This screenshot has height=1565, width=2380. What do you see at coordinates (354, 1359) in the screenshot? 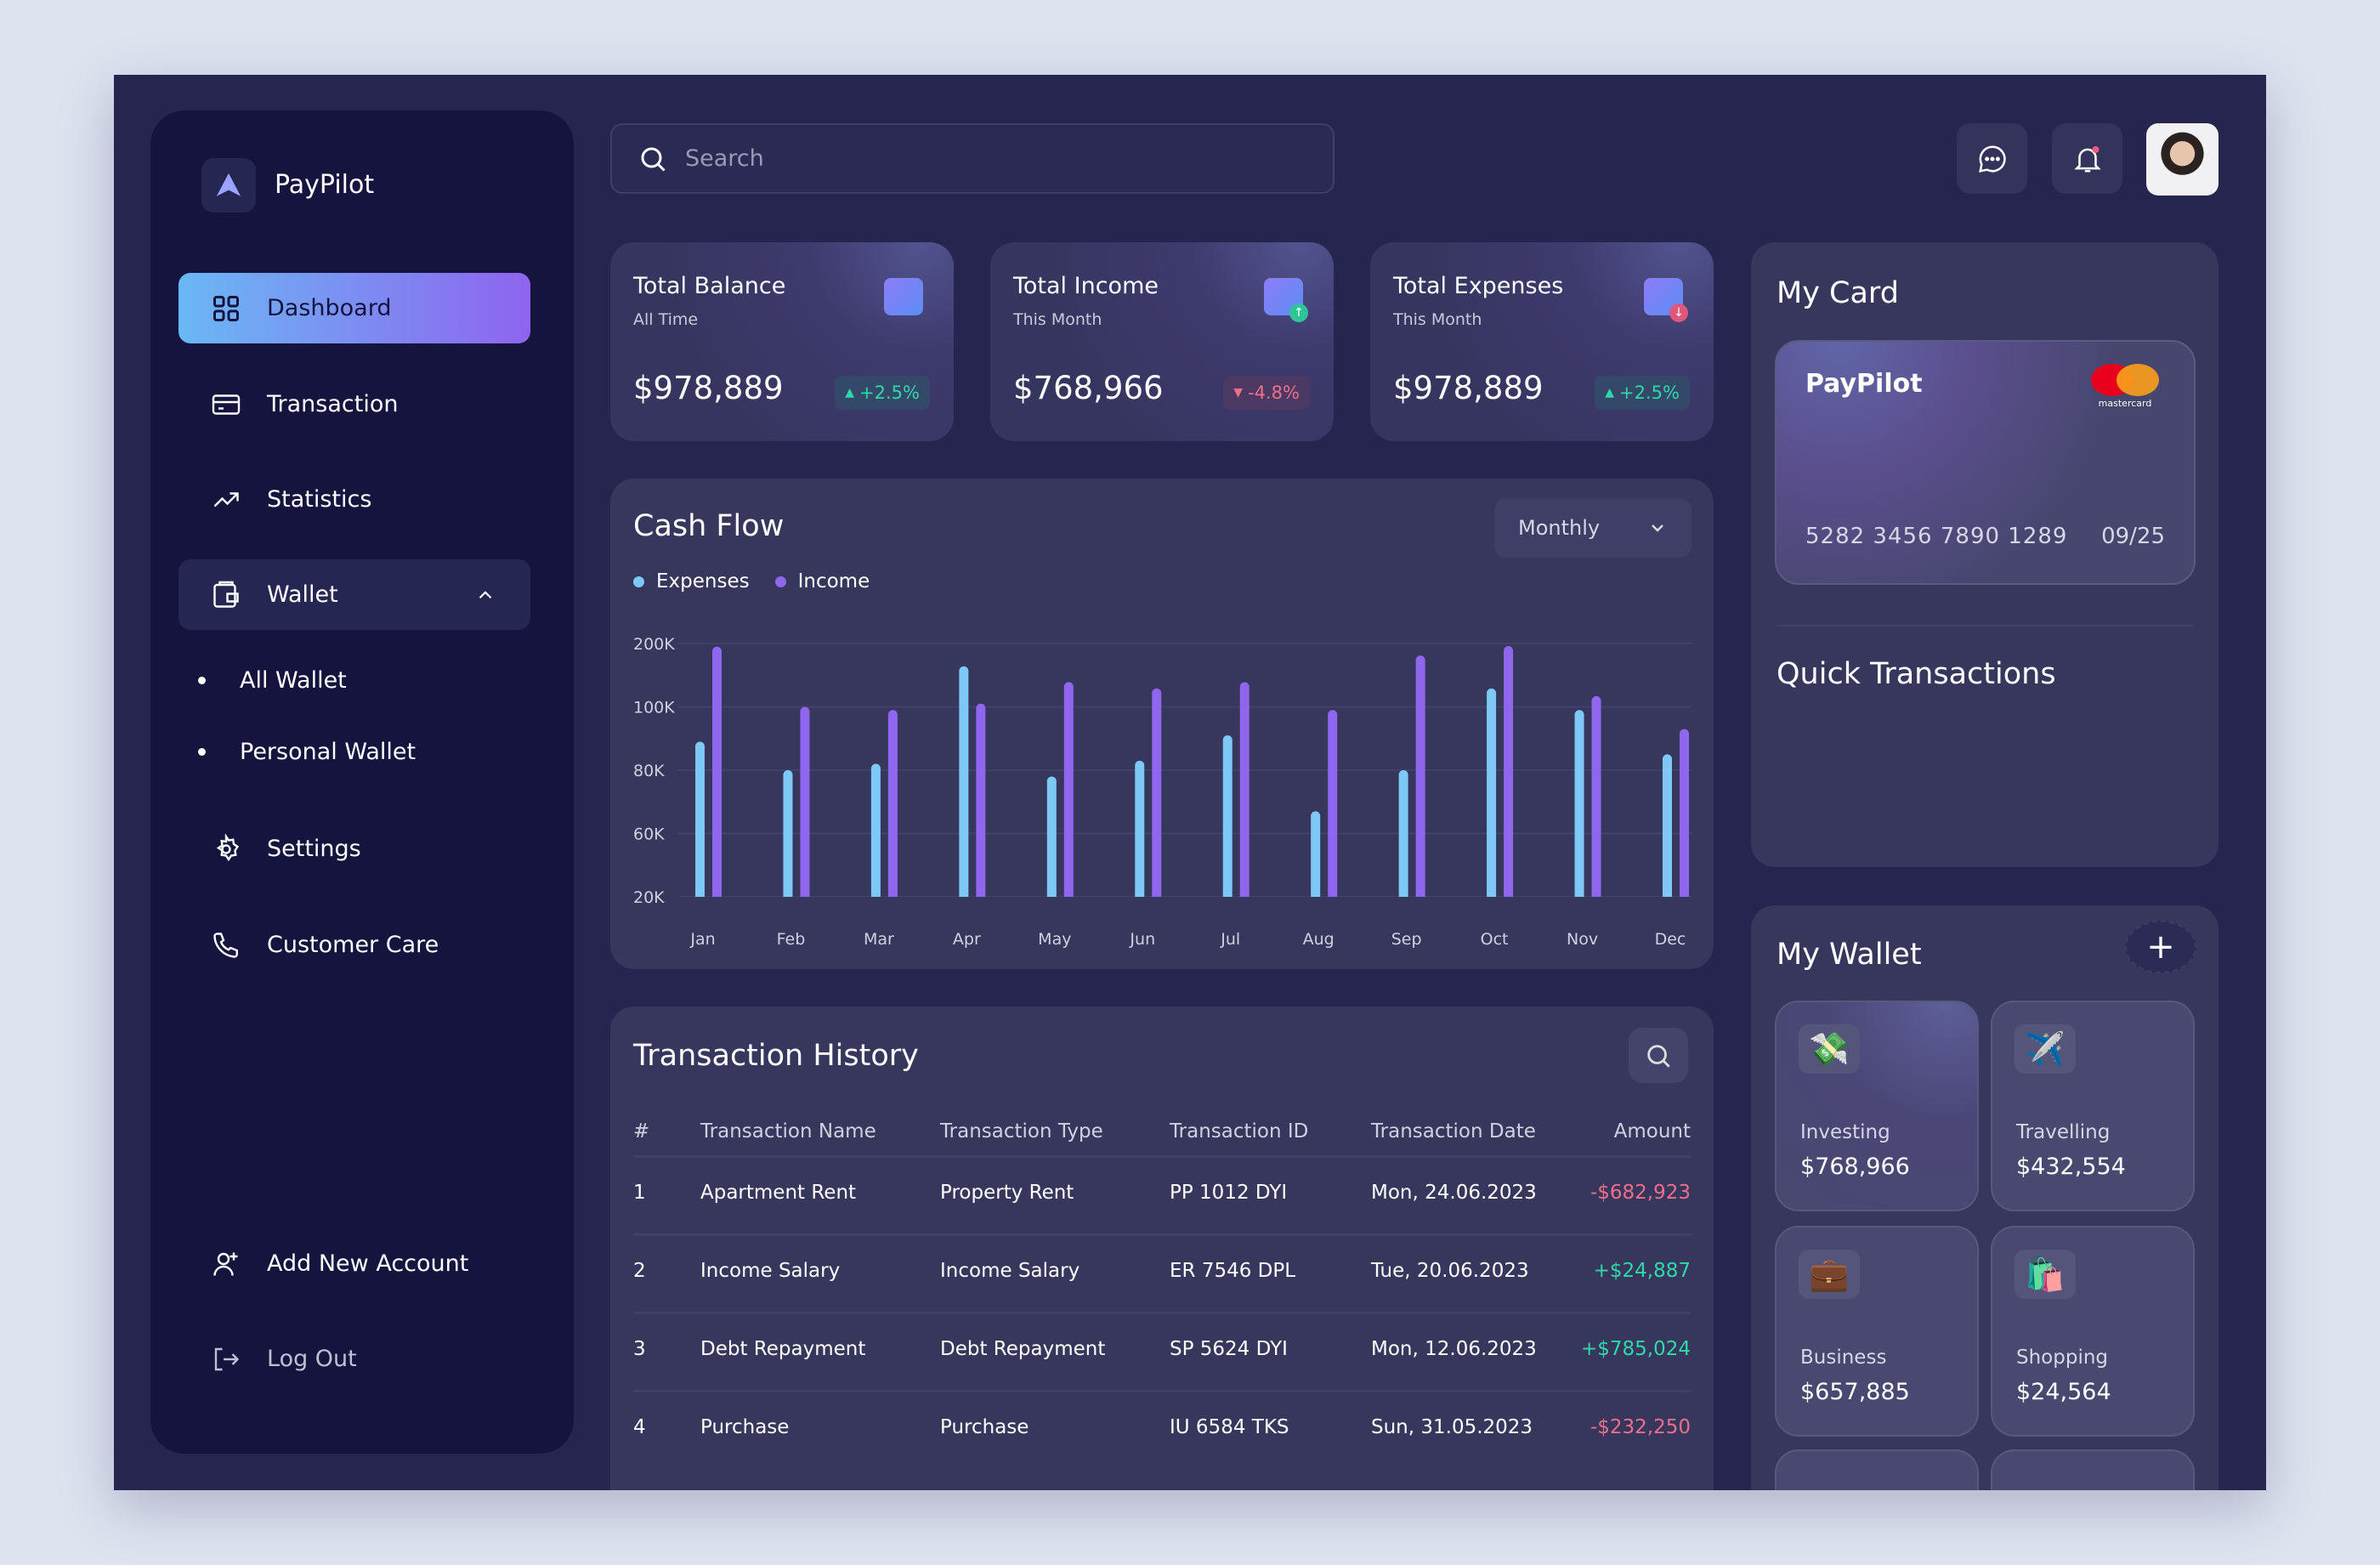
I see `logout-button: Log Out` at bounding box center [354, 1359].